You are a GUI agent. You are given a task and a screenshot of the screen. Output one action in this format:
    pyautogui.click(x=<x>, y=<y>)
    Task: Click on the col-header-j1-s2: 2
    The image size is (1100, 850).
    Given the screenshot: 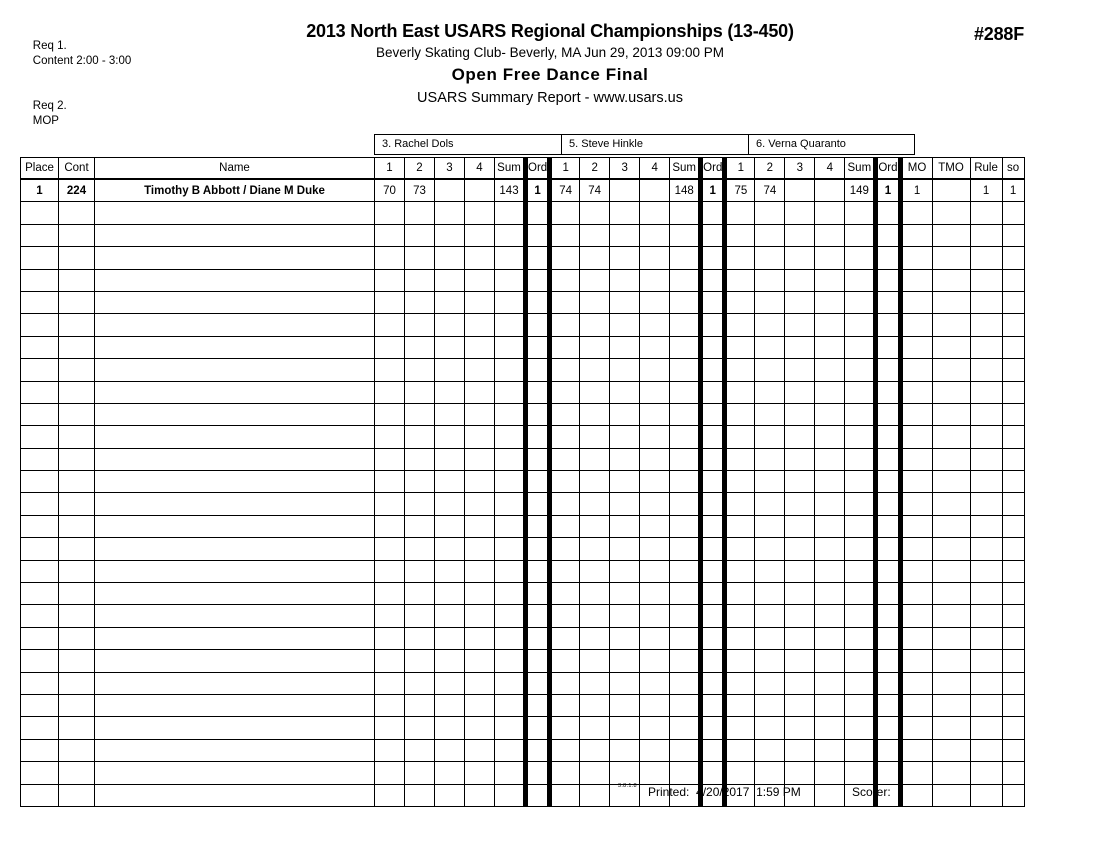 What is the action you would take?
    pyautogui.click(x=419, y=168)
    